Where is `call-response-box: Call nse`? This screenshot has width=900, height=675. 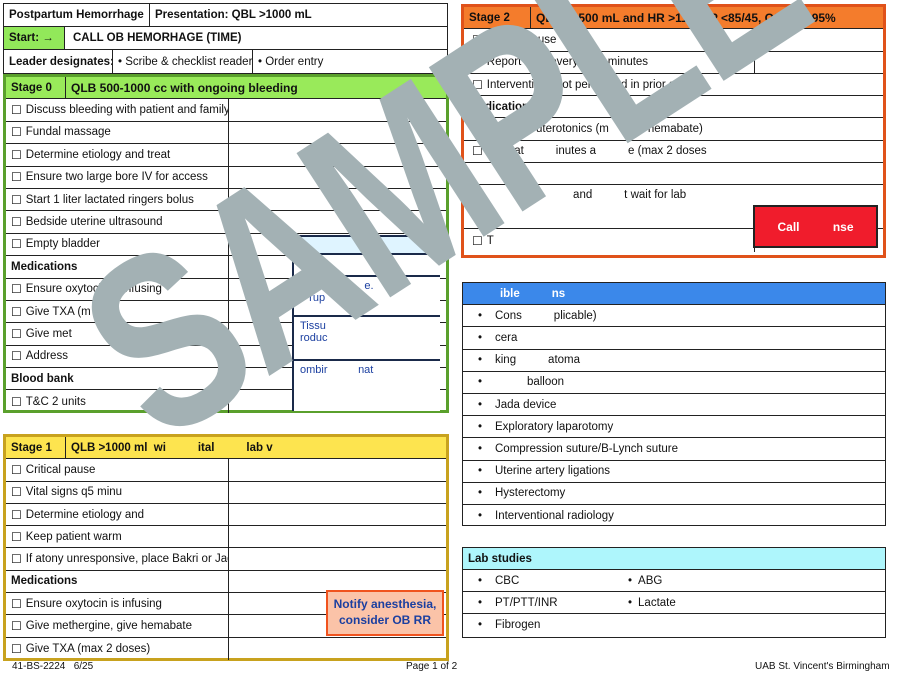 call-response-box: Call nse is located at coordinates (815, 226).